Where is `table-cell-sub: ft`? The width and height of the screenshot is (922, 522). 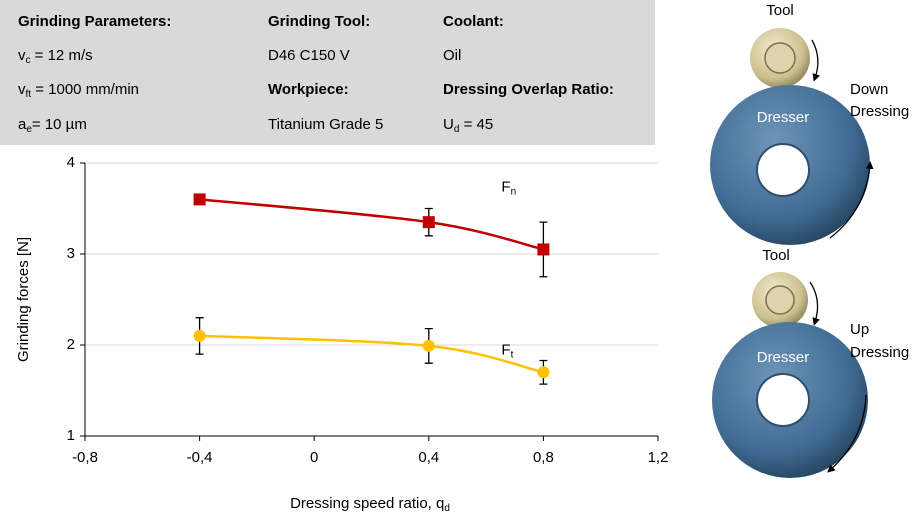 table-cell-sub: ft is located at coordinates (29, 94).